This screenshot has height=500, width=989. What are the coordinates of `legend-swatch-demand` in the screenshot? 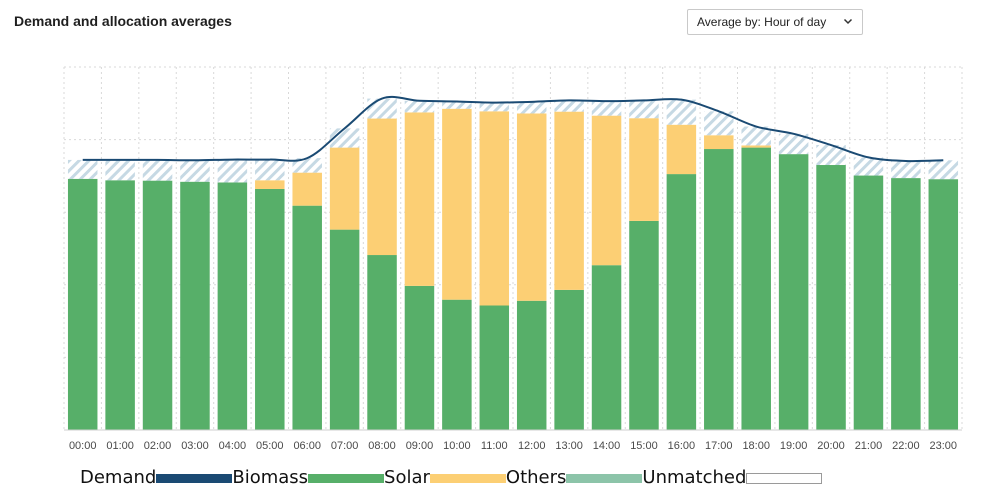 It's located at (194, 478).